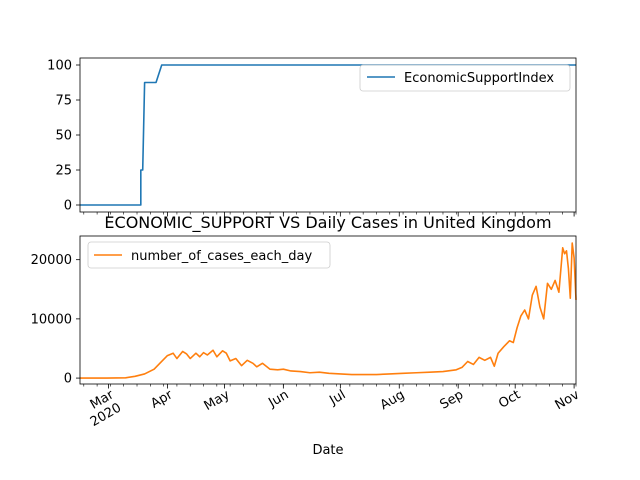  What do you see at coordinates (51, 319) in the screenshot?
I see `y-tick-label: 10000` at bounding box center [51, 319].